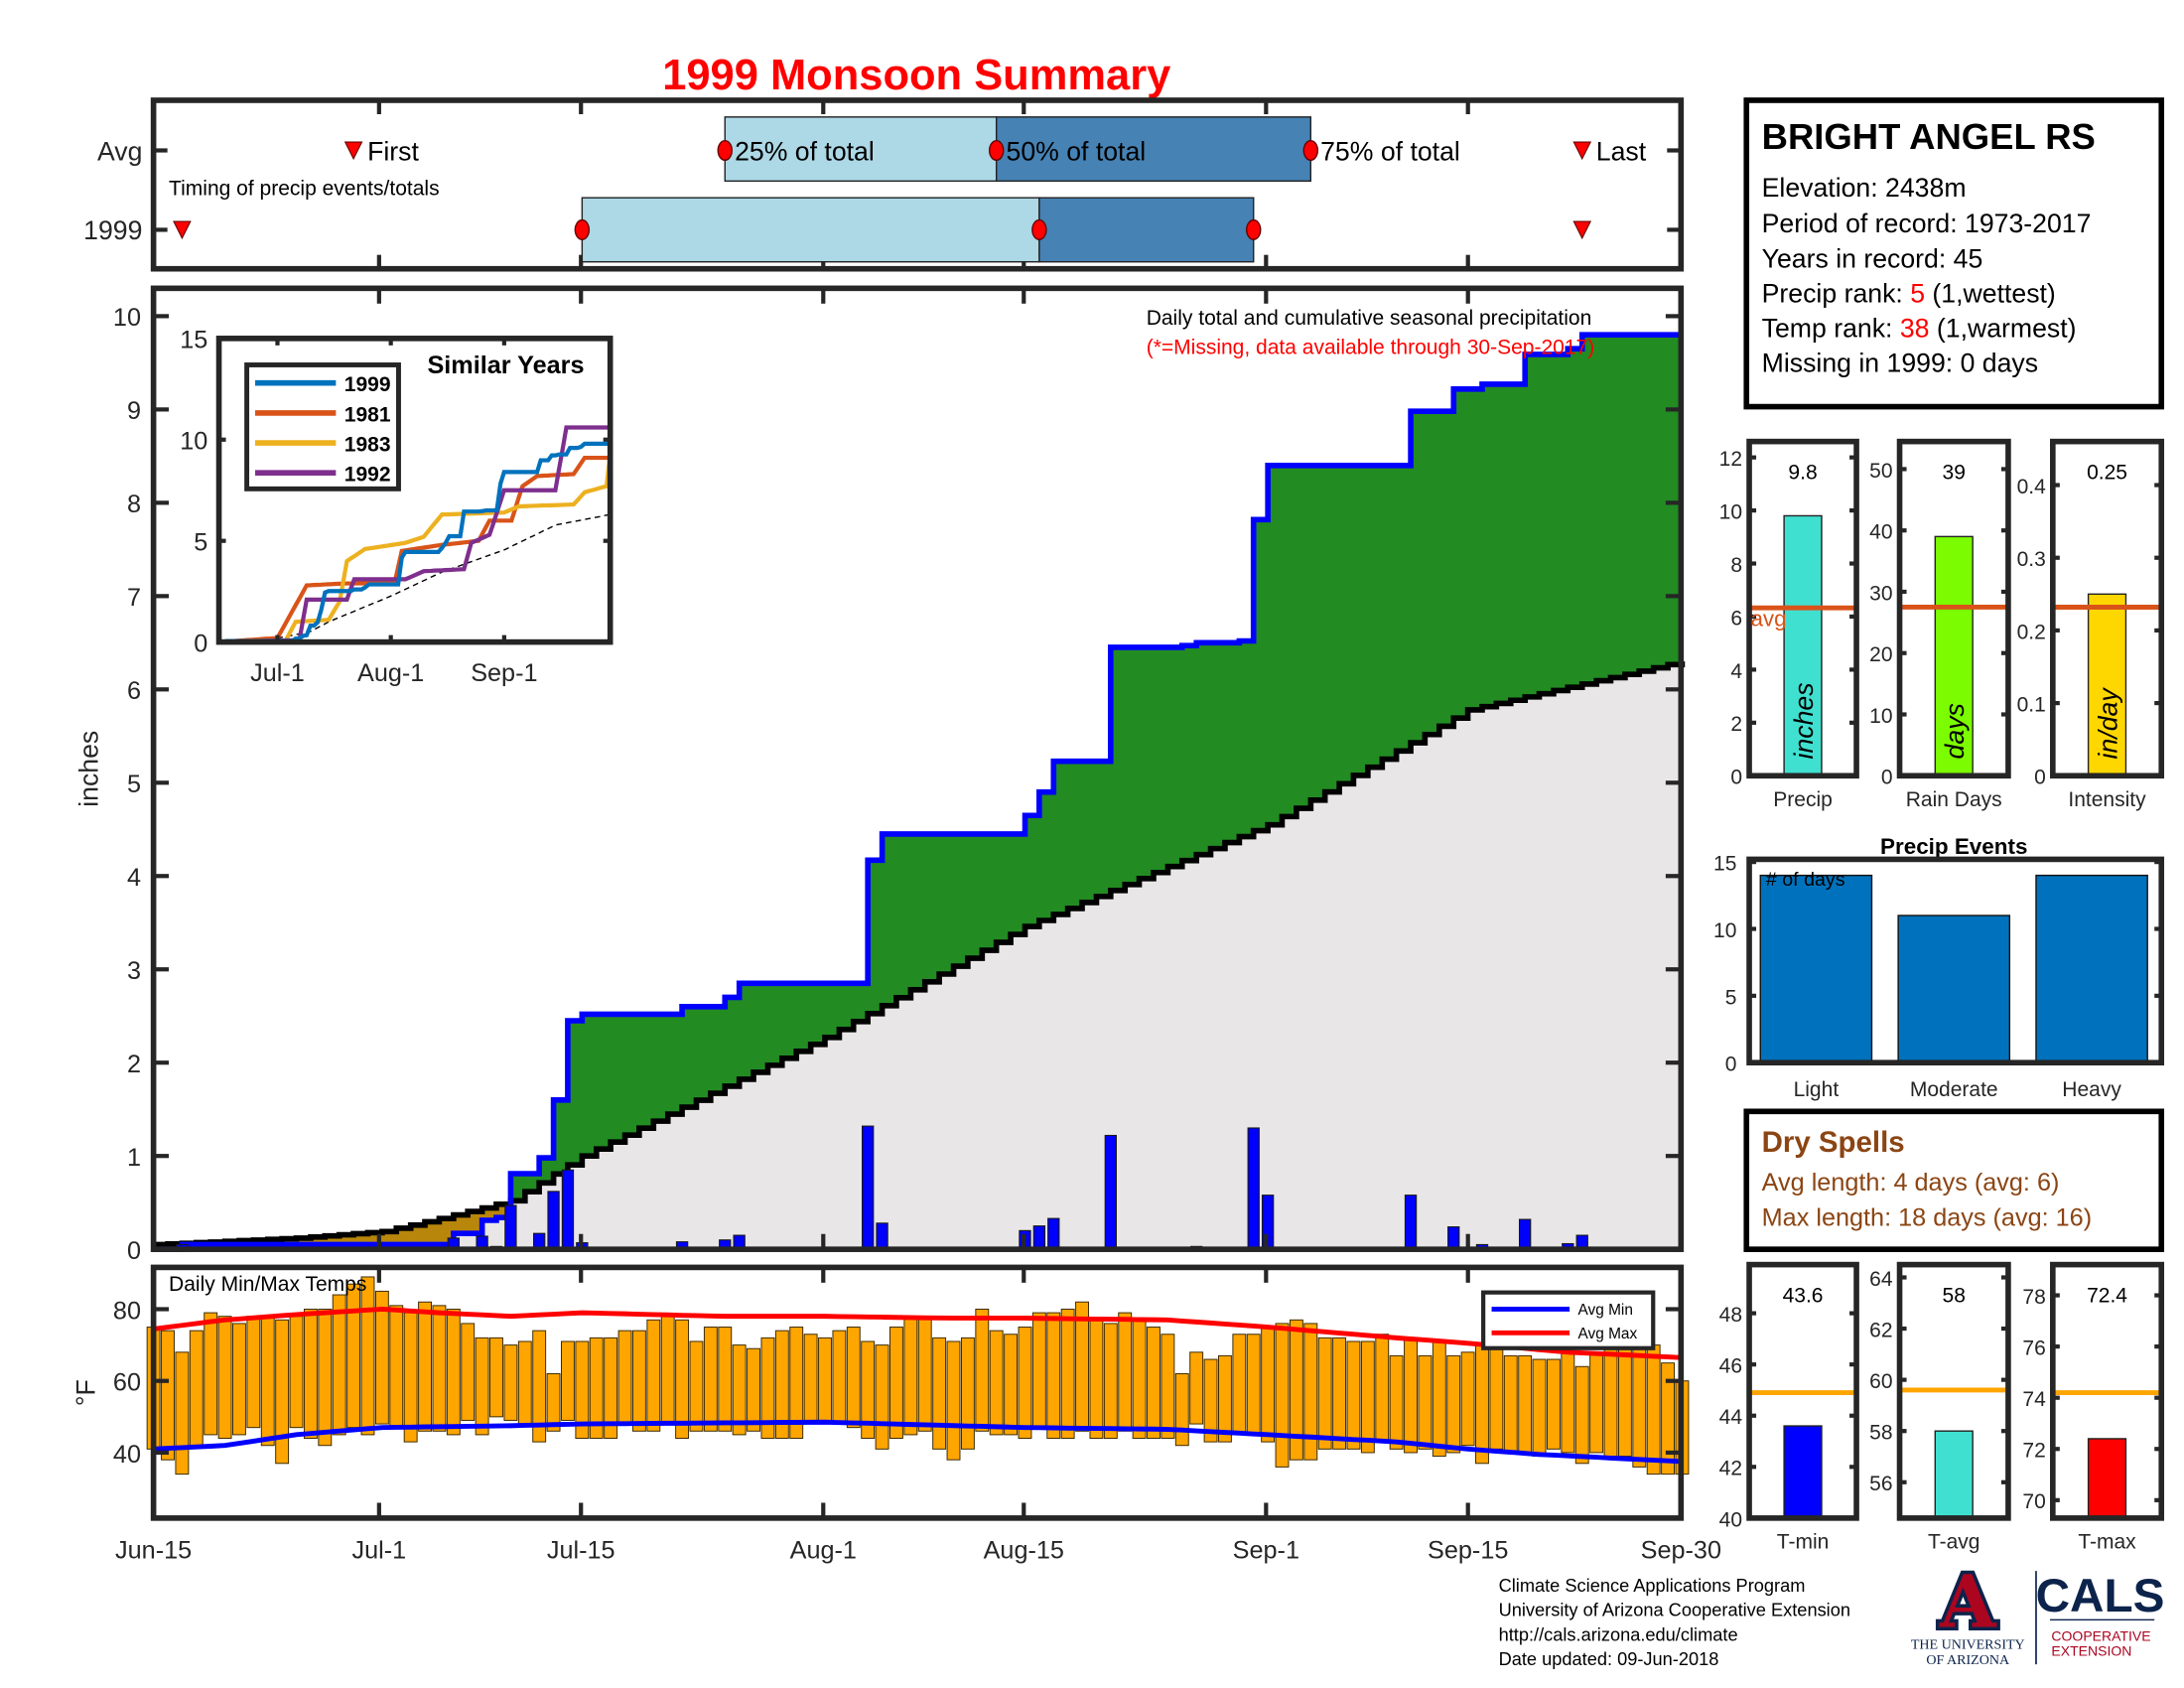  I want to click on legend-label: 1992, so click(367, 475).